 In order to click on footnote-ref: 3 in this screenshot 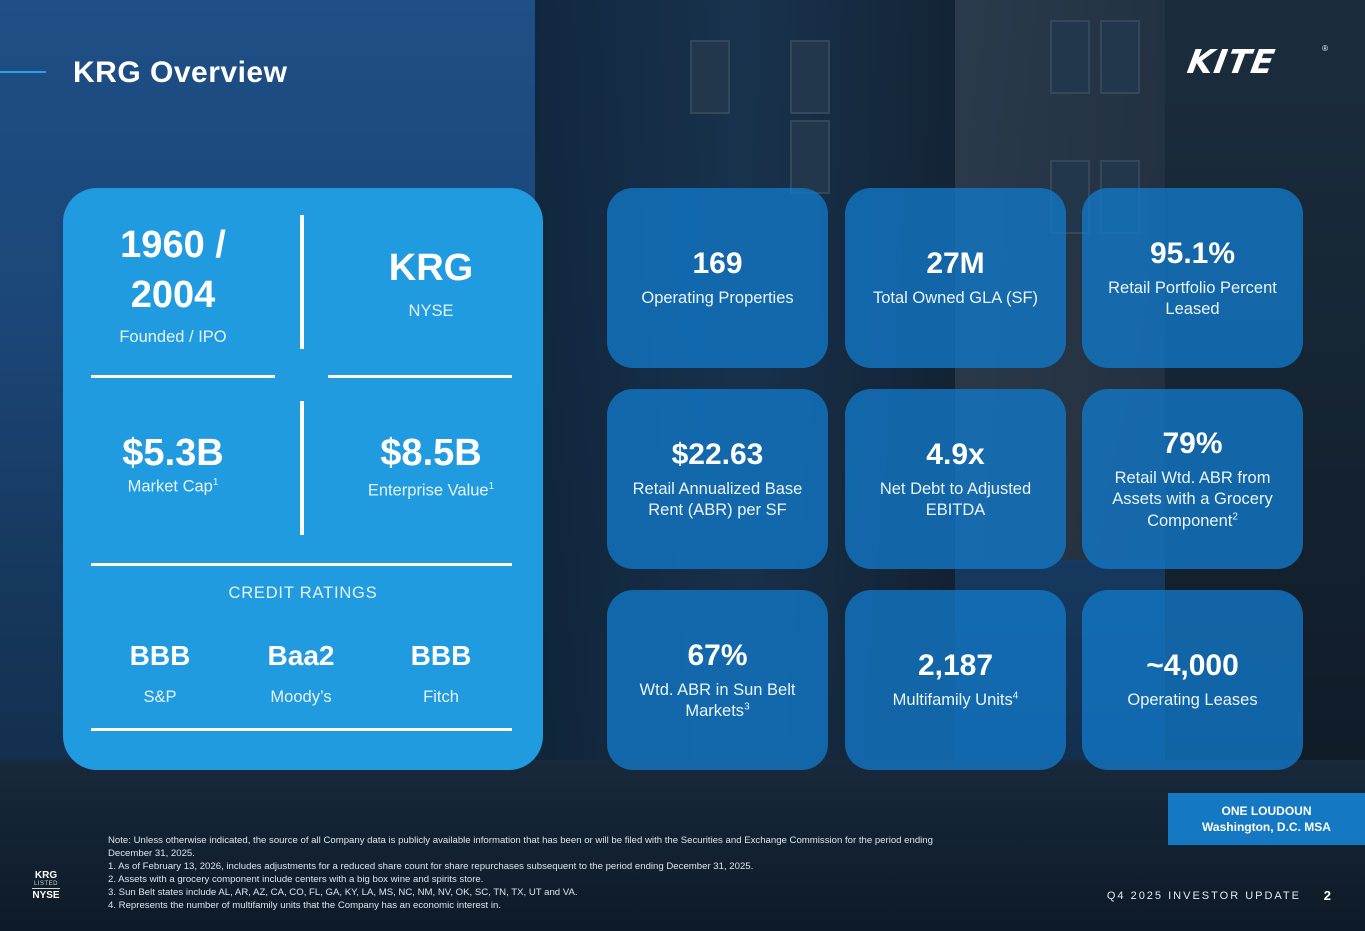, I will do `click(747, 707)`.